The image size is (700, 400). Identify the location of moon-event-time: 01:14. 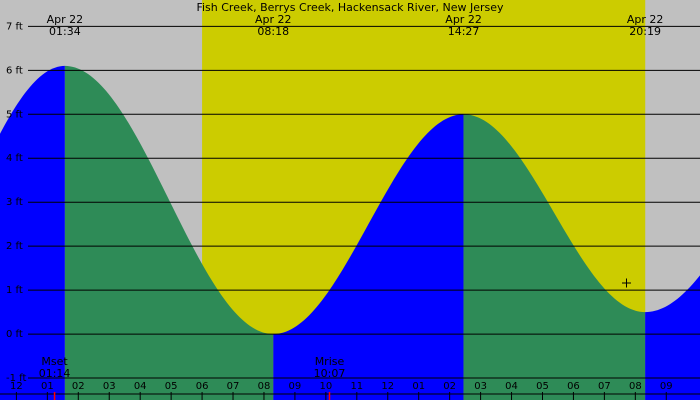
(55, 373).